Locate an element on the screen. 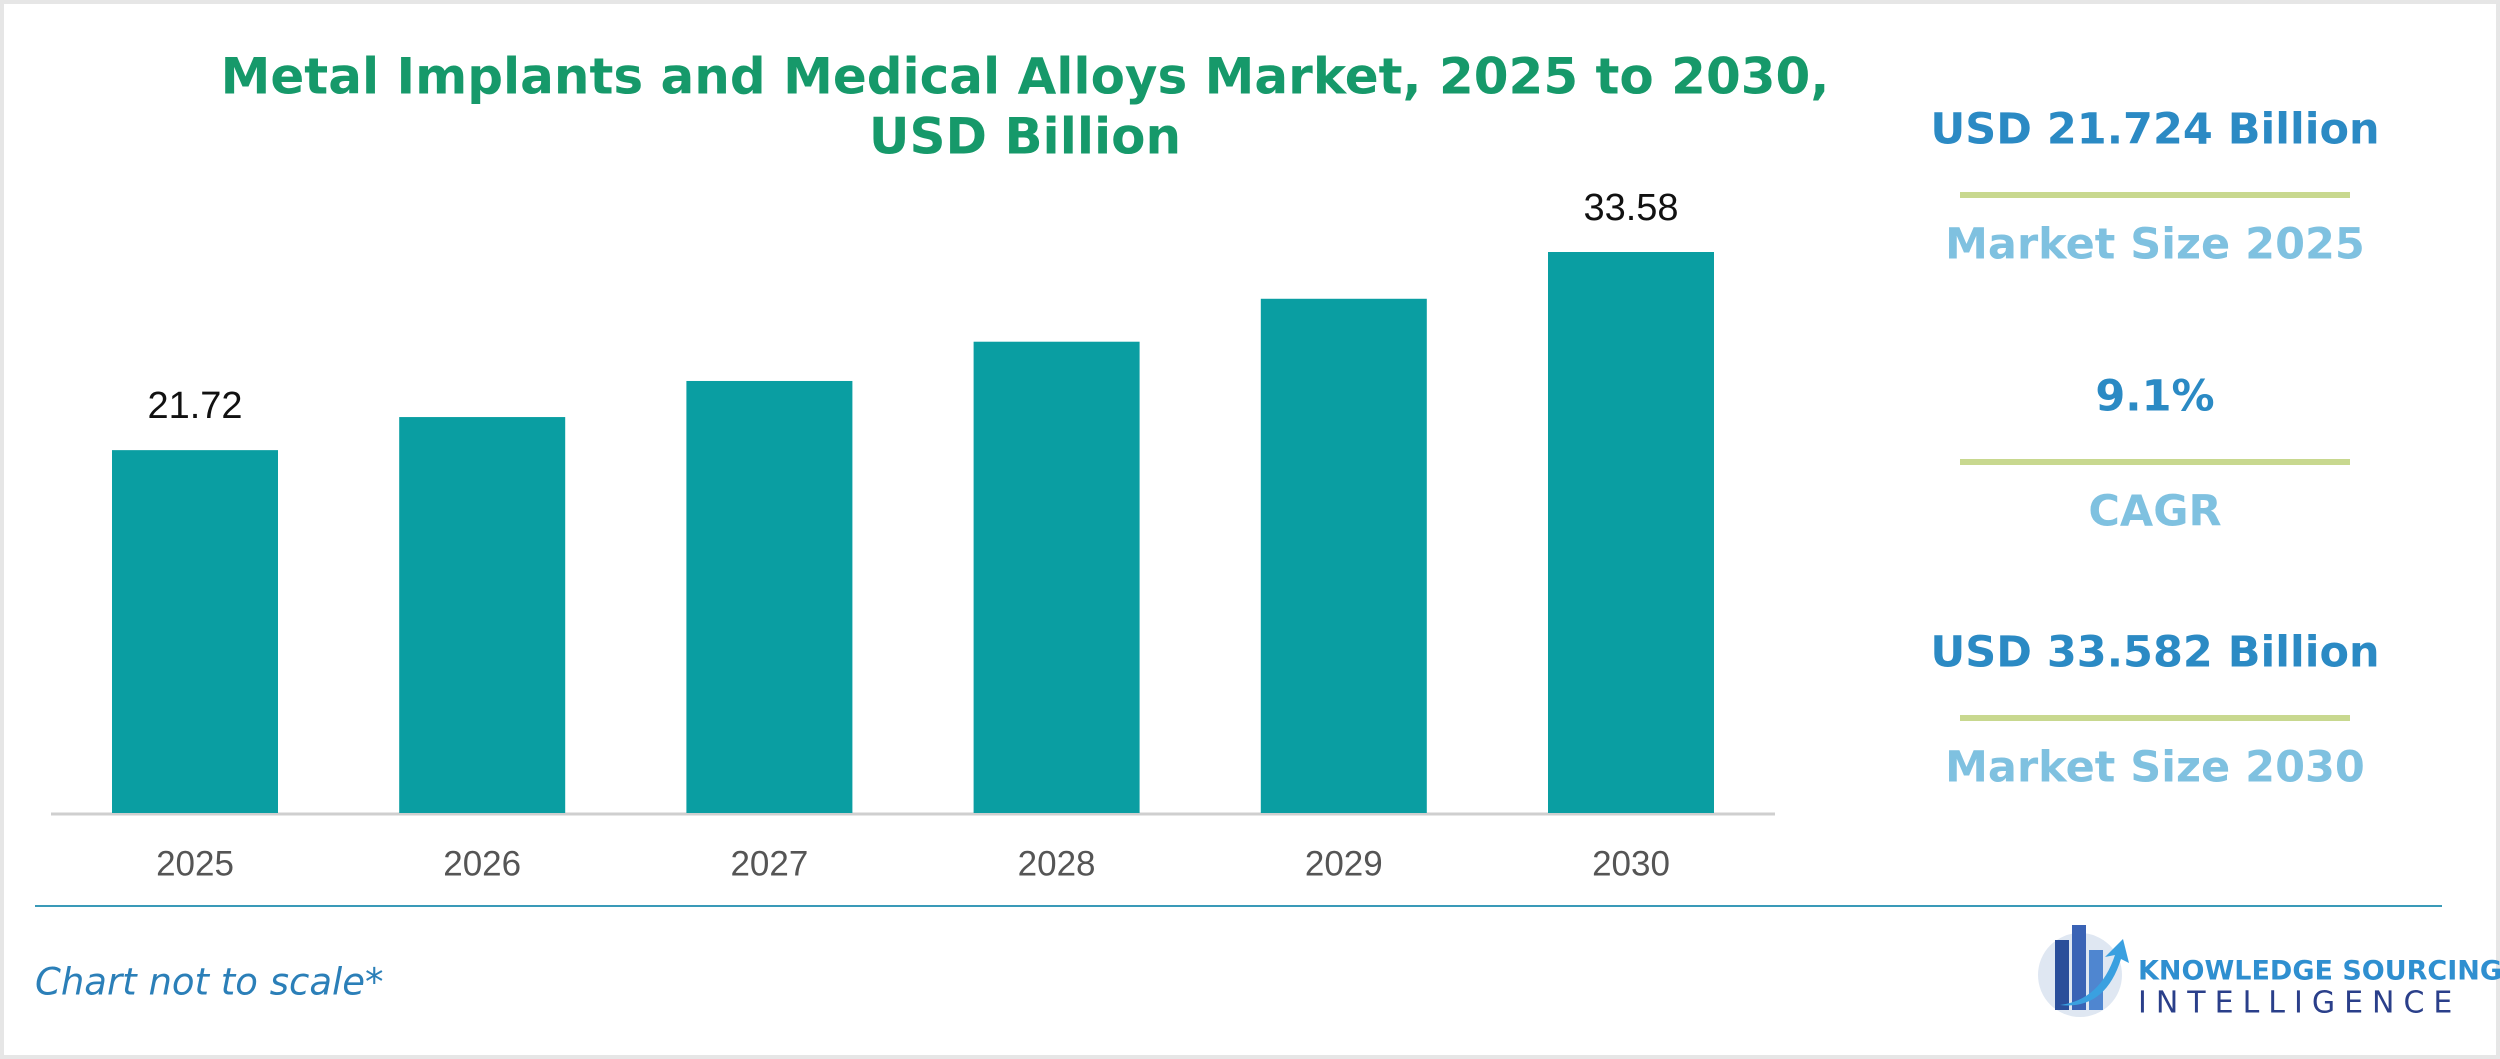 This screenshot has width=2500, height=1059. stat-label: CAGR is located at coordinates (2154, 512).